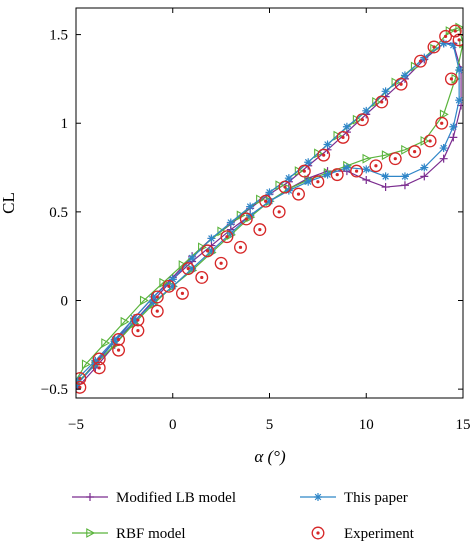 The height and width of the screenshot is (545, 474). Describe the element at coordinates (58, 36) in the screenshot. I see `y-tick-label: 1.5` at that location.